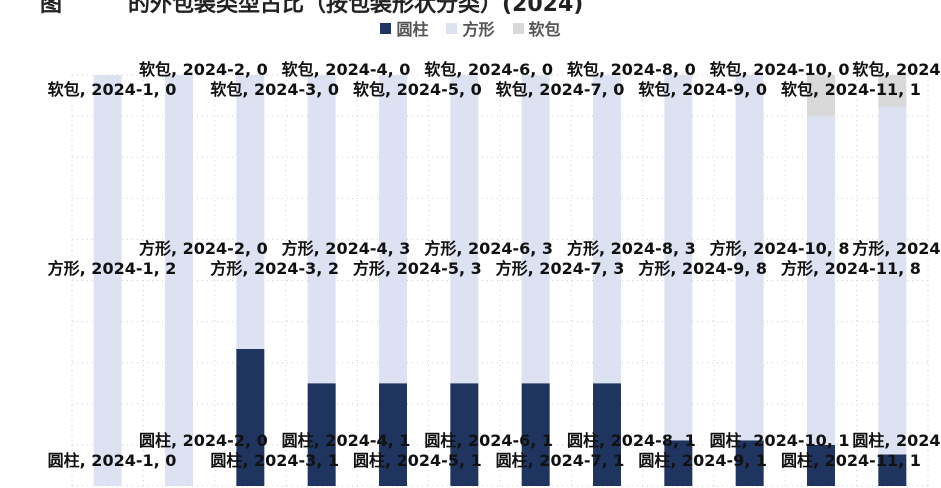  What do you see at coordinates (417, 268) in the screenshot?
I see `data-label-square-2024-5: 方形, 2024-5, 3` at bounding box center [417, 268].